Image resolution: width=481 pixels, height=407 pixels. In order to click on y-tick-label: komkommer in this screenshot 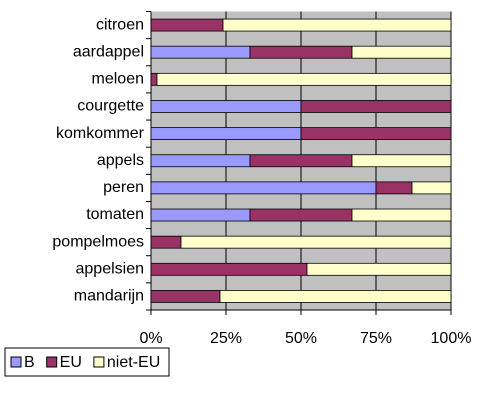, I will do `click(100, 133)`.